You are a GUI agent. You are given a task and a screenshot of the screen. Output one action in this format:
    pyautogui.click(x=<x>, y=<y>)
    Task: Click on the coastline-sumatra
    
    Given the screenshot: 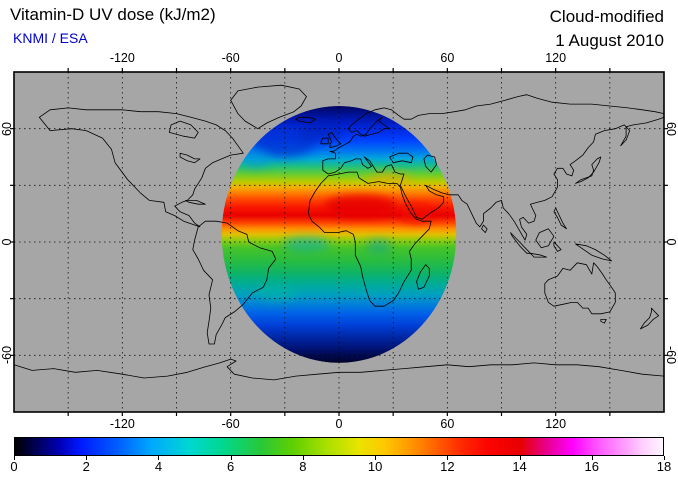 What is the action you would take?
    pyautogui.click(x=520, y=243)
    